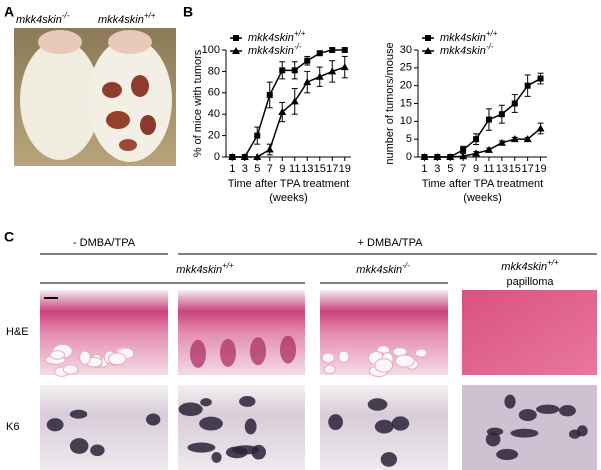  I want to click on mouse-photo, so click(95, 97).